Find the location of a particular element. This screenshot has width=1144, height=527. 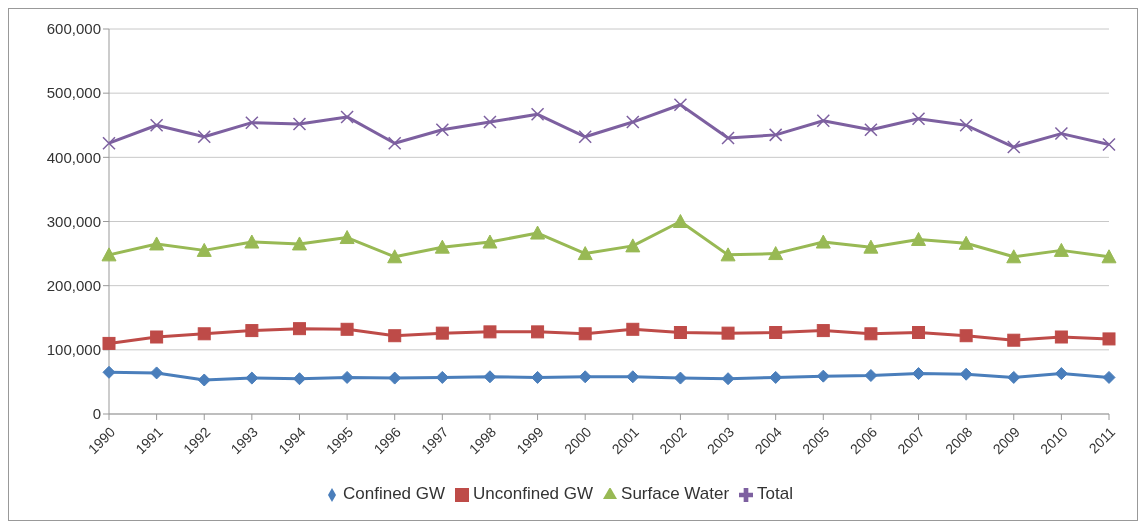

y-tick-label: 600,000 is located at coordinates (73, 29).